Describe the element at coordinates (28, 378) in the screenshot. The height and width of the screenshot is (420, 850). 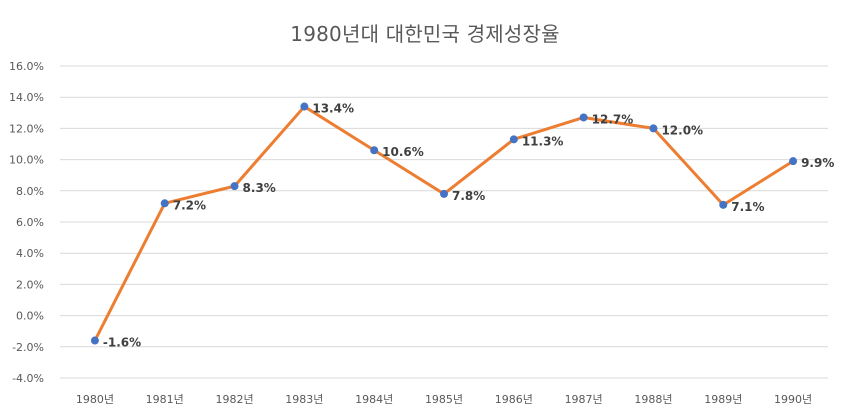
I see `y-tick-label: -4.0%` at that location.